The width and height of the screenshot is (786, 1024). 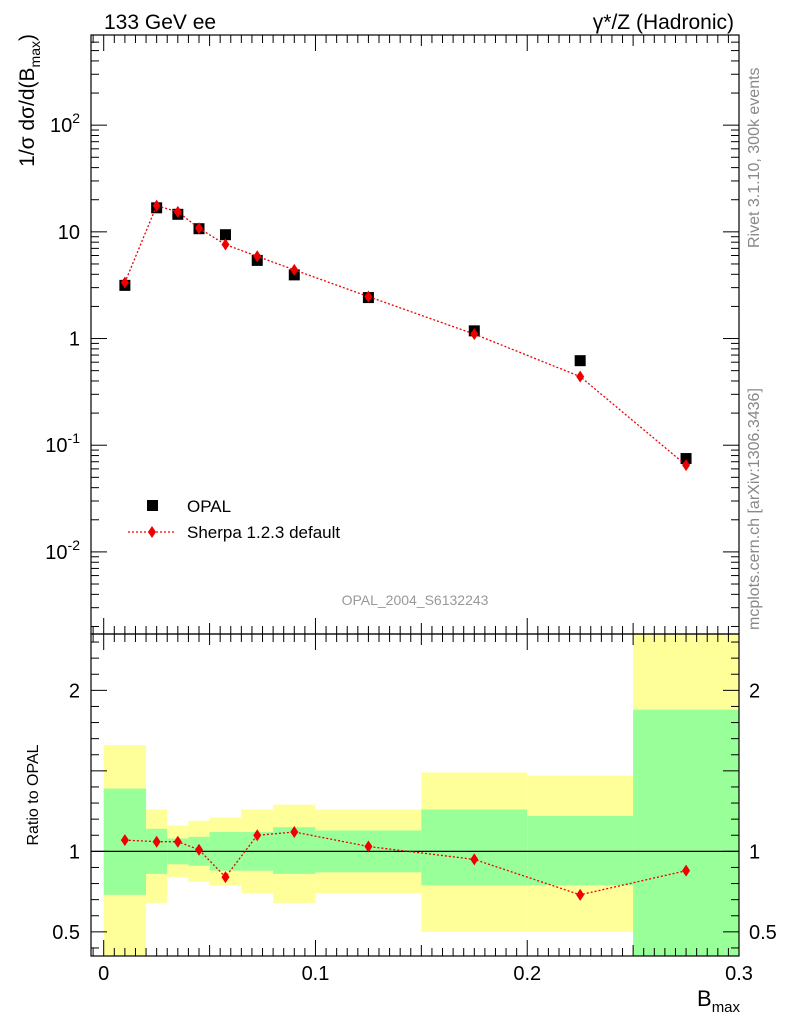 I want to click on ratio-panel-series, so click(x=405, y=863).